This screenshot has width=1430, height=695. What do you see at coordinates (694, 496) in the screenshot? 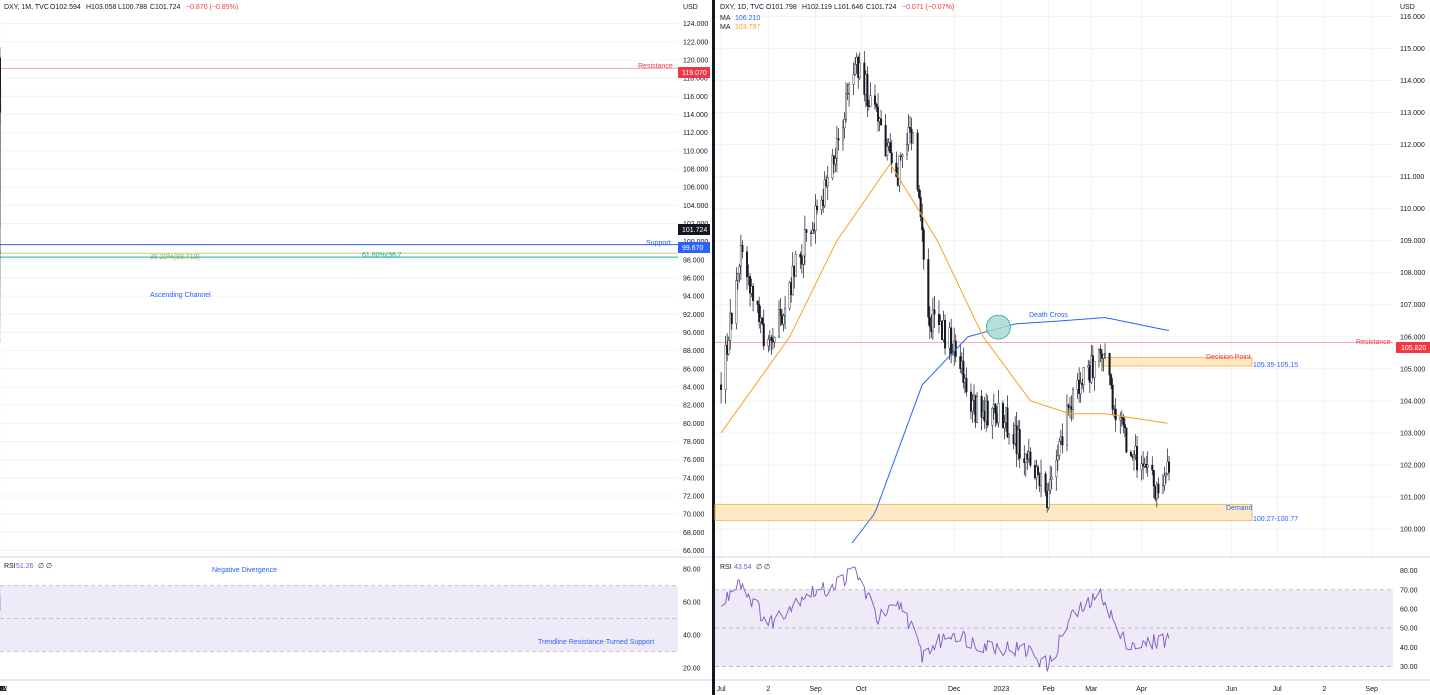
I see `left-axis-tick-label: 72.000` at bounding box center [694, 496].